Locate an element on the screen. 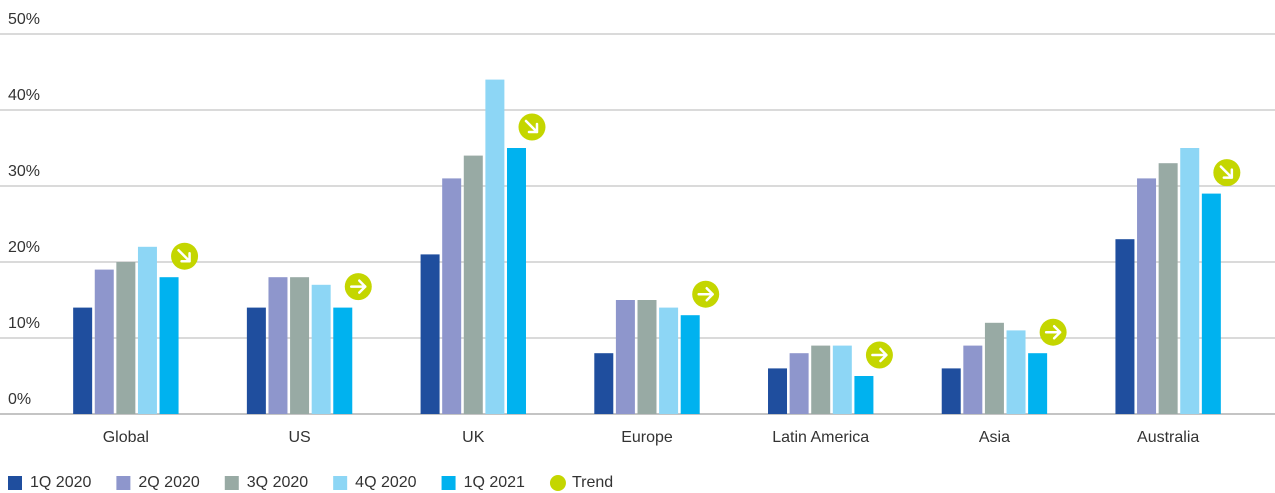 This screenshot has height=493, width=1275. x-tick-label: Asia is located at coordinates (994, 437).